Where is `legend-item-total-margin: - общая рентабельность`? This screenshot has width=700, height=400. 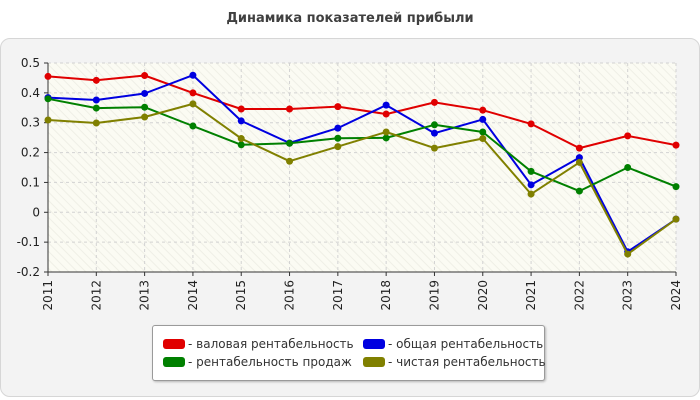
legend-item-total-margin: - общая рентабельность is located at coordinates (458, 344).